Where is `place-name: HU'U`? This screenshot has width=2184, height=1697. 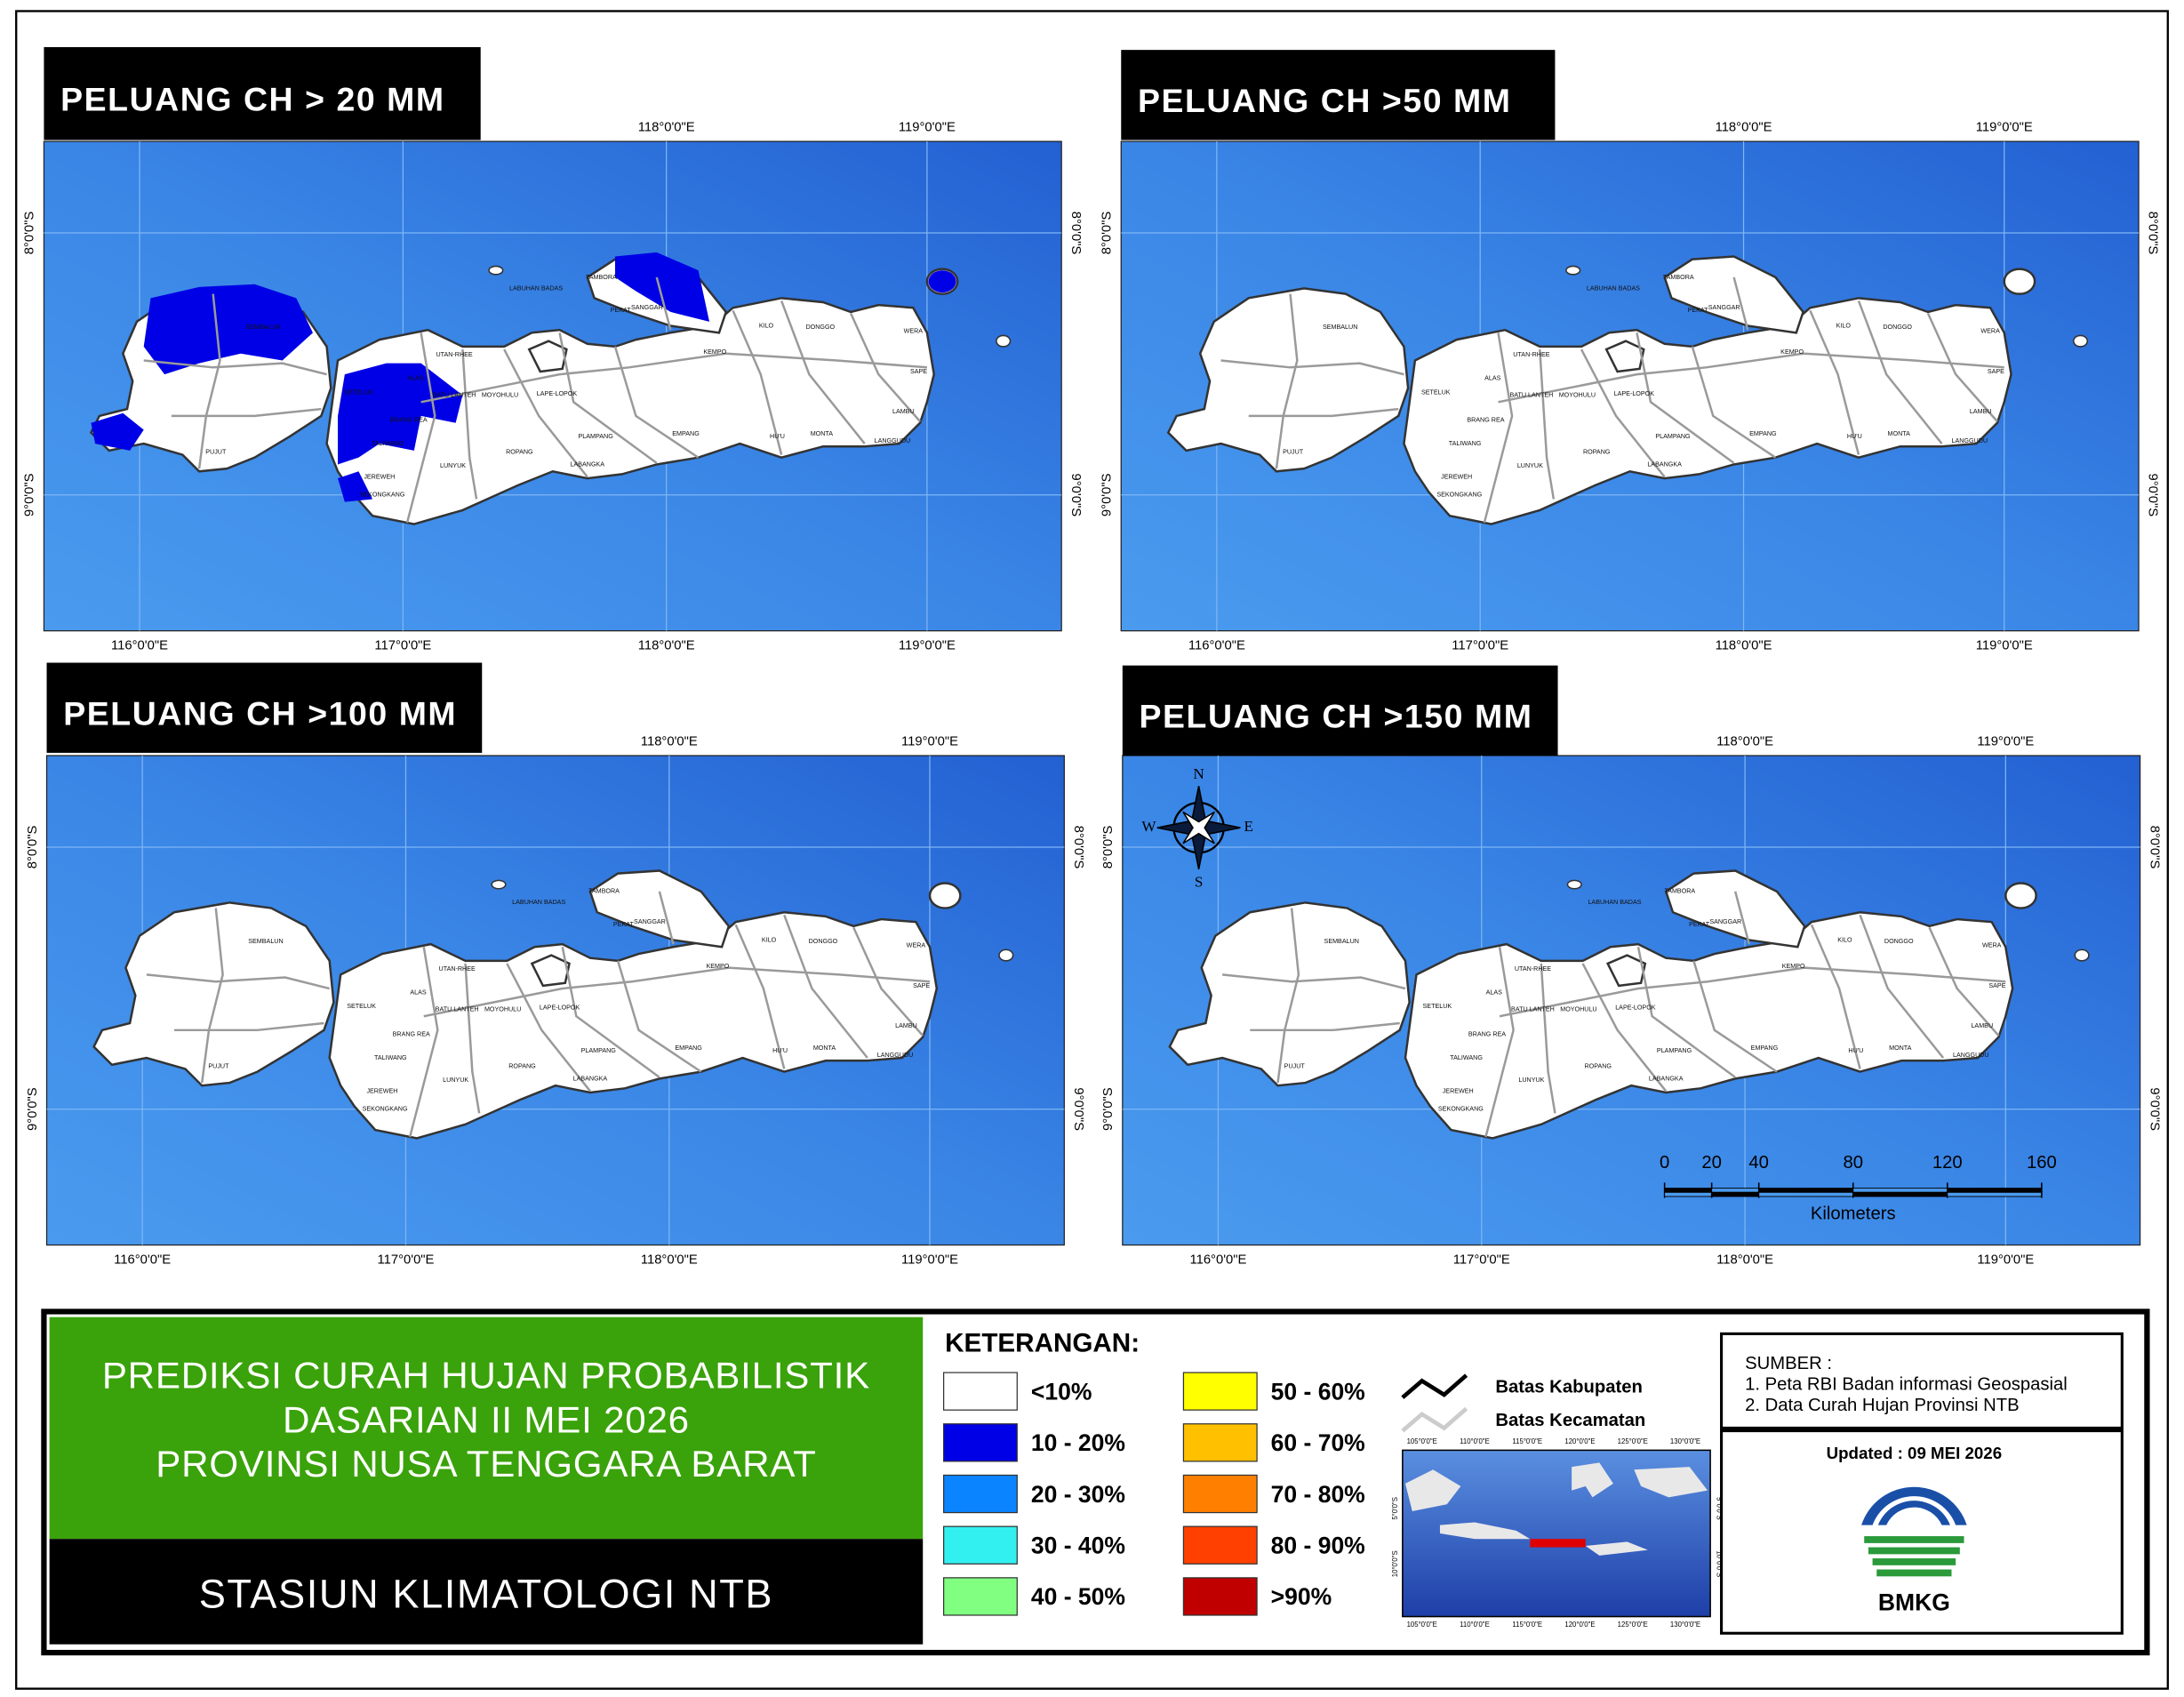 place-name: HU'U is located at coordinates (1855, 1050).